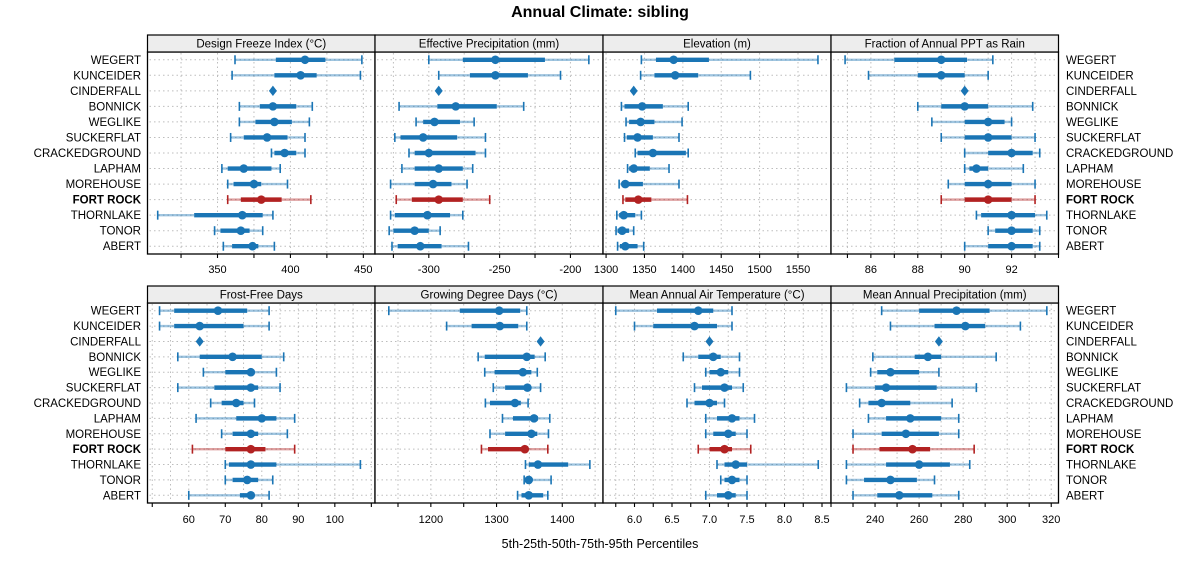  Describe the element at coordinates (1104, 185) in the screenshot. I see `station-label-right: MOREHOUSE` at that location.